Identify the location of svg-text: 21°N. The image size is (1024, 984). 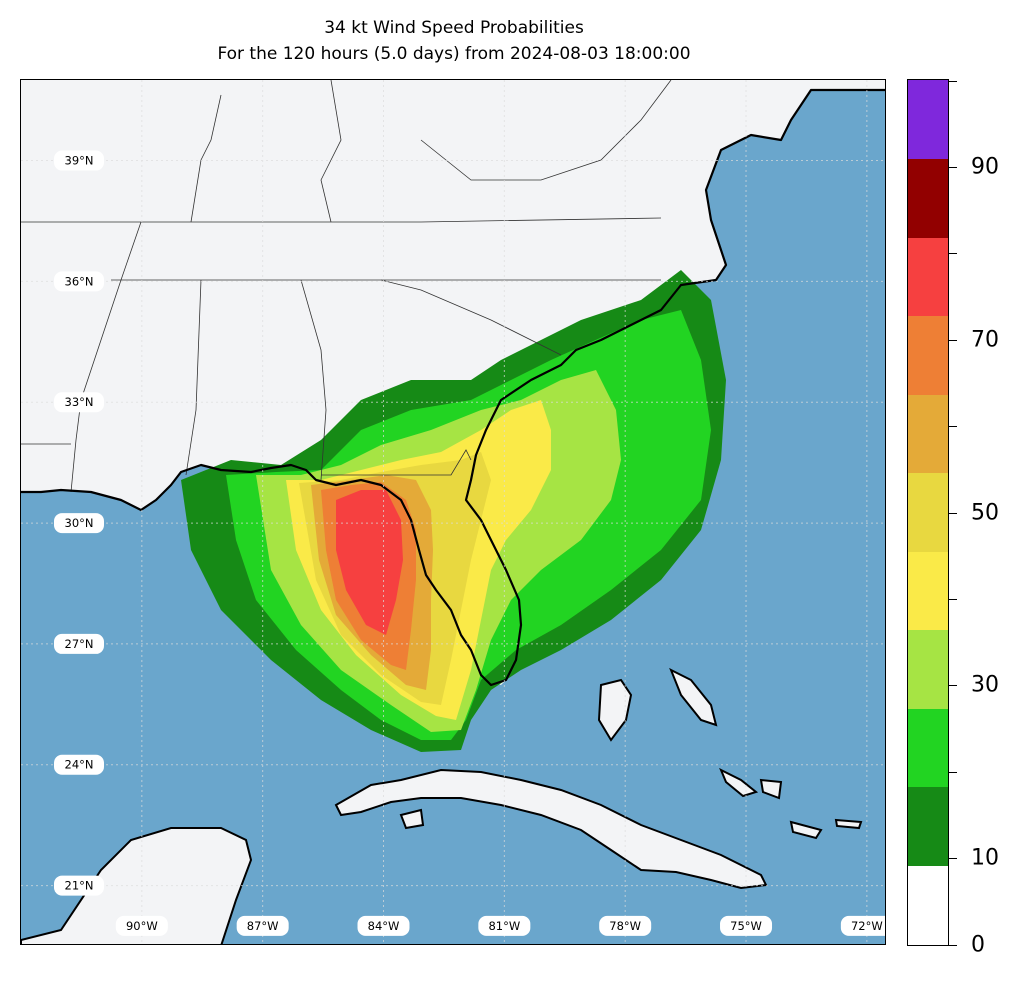
(79, 886).